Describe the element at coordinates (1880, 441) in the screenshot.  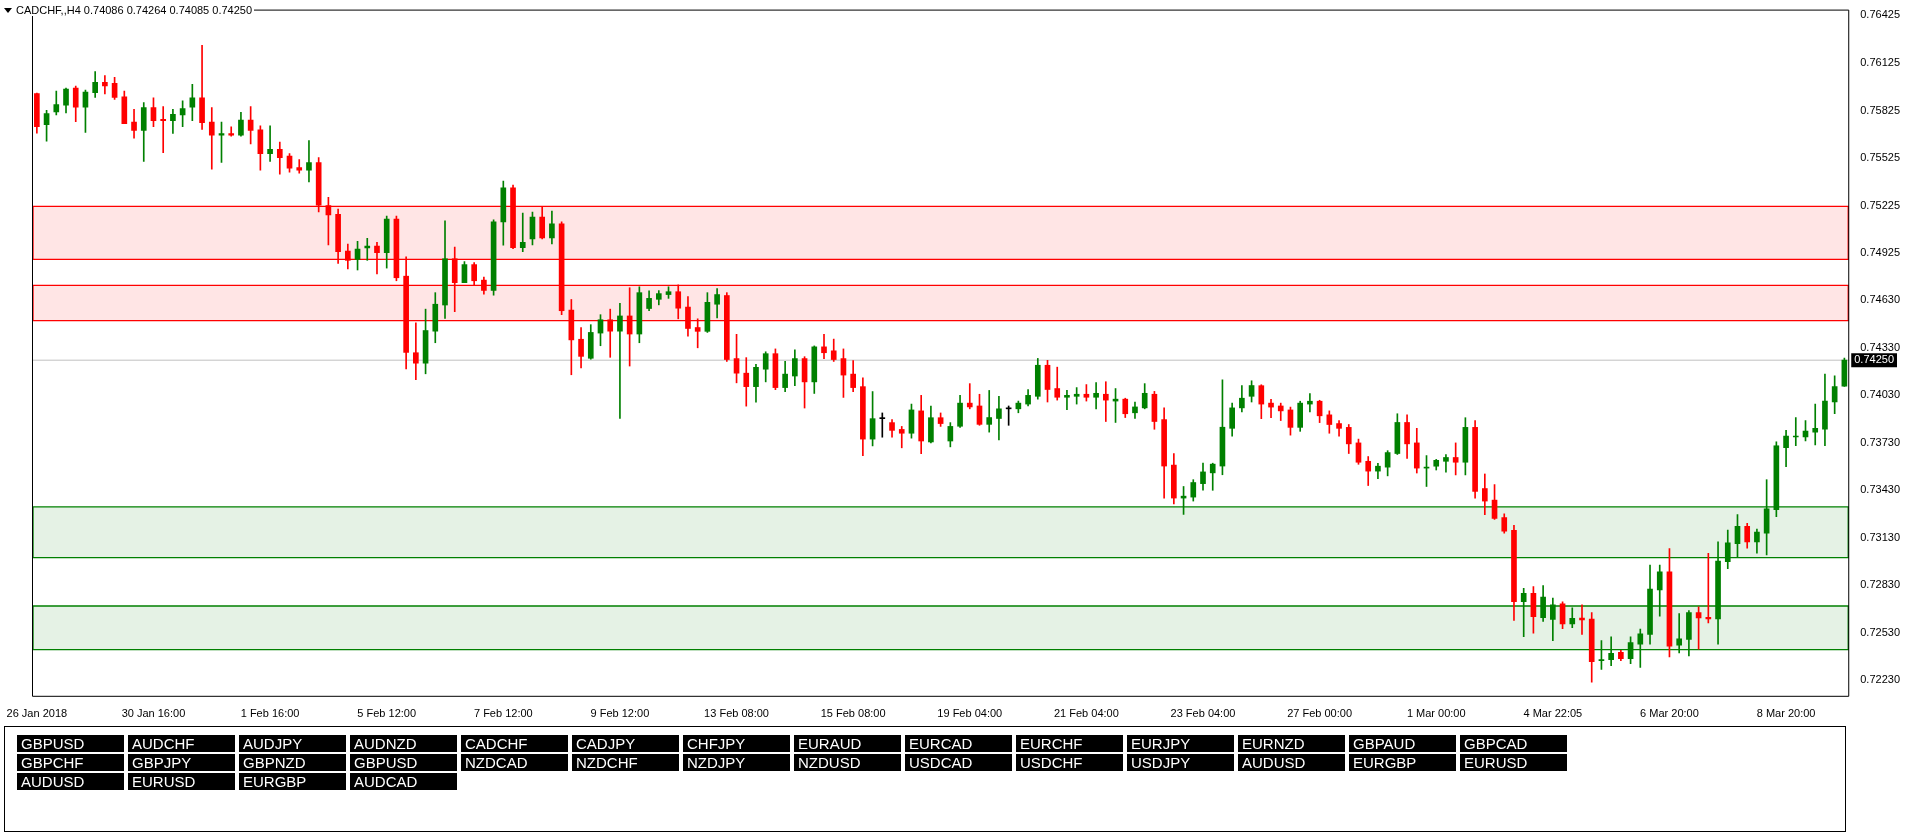
I see `y-tick-label: 0.73730` at that location.